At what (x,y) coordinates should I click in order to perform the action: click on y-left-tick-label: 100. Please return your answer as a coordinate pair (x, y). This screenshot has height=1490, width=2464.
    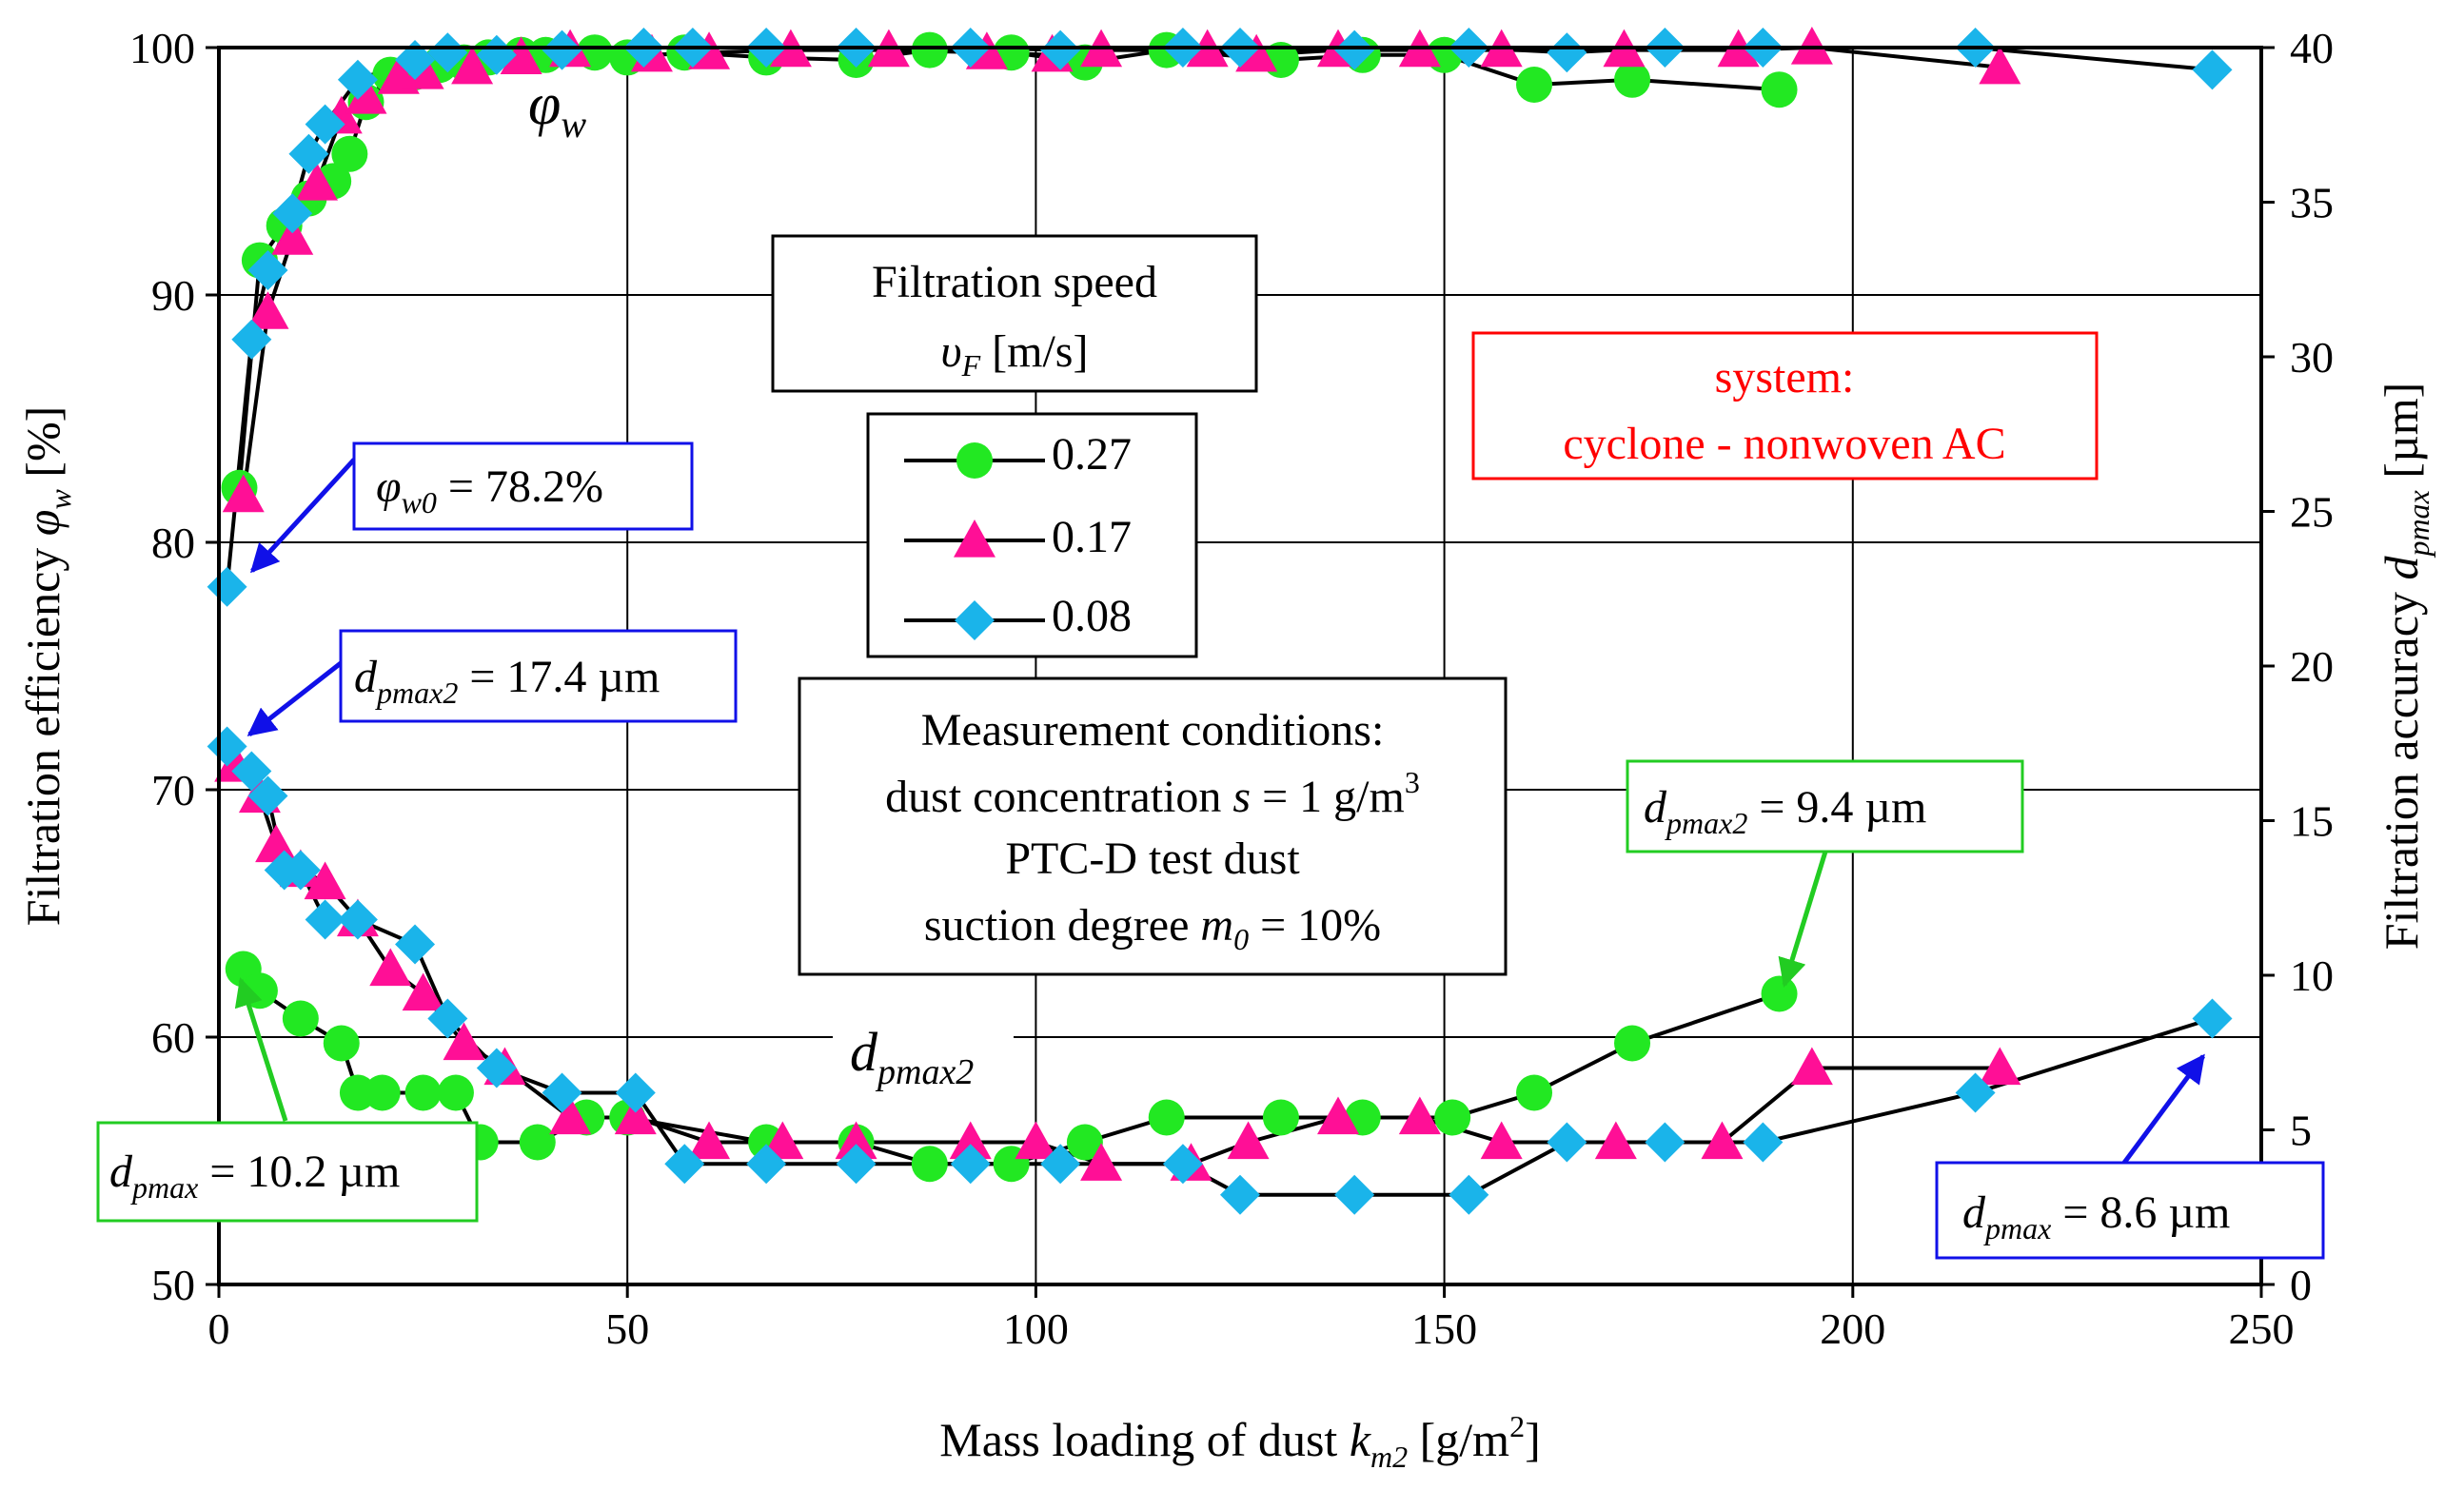
    Looking at the image, I should click on (162, 48).